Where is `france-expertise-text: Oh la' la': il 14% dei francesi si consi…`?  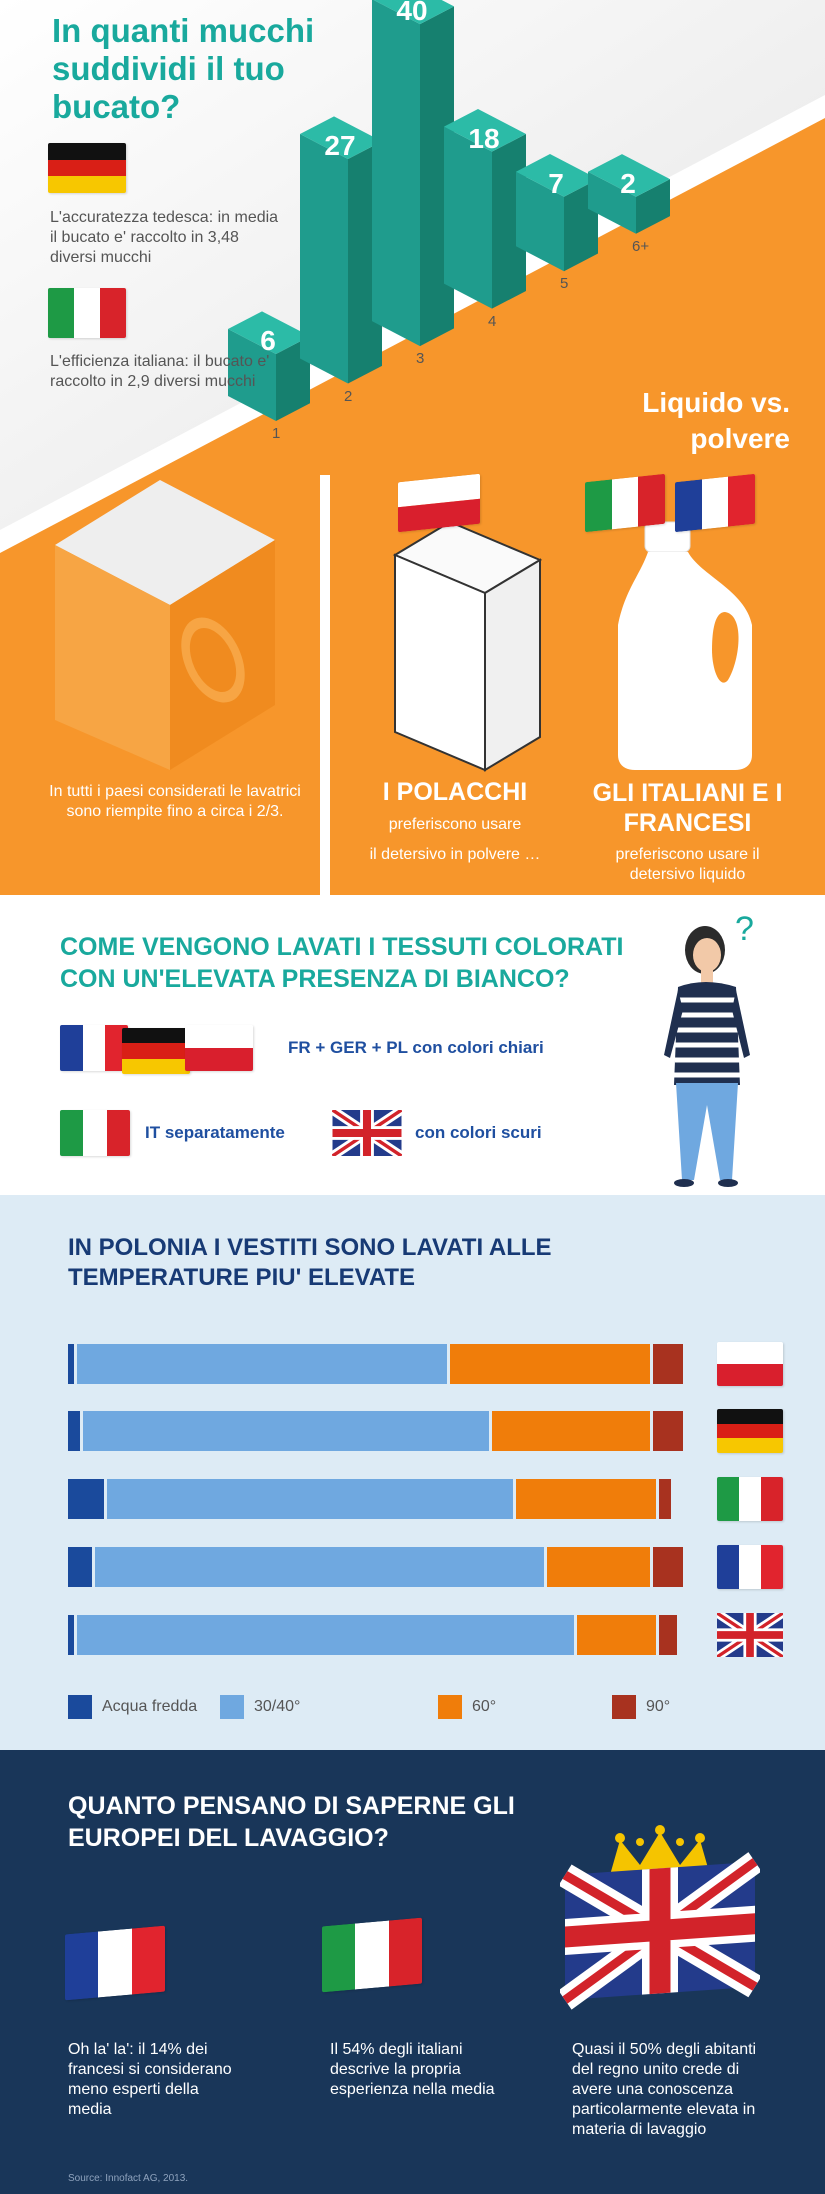 france-expertise-text: Oh la' la': il 14% dei francesi si consi… is located at coordinates (150, 2079).